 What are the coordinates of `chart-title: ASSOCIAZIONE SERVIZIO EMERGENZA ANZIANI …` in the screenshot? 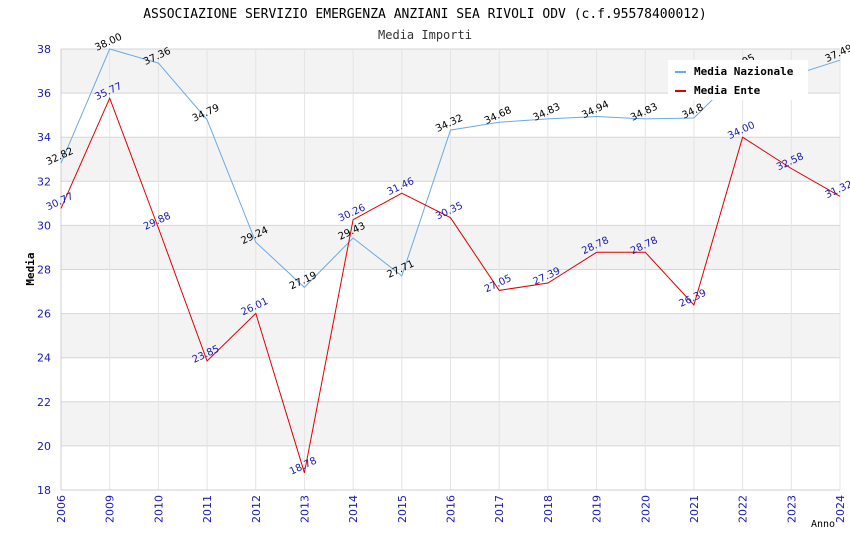 It's located at (425, 14).